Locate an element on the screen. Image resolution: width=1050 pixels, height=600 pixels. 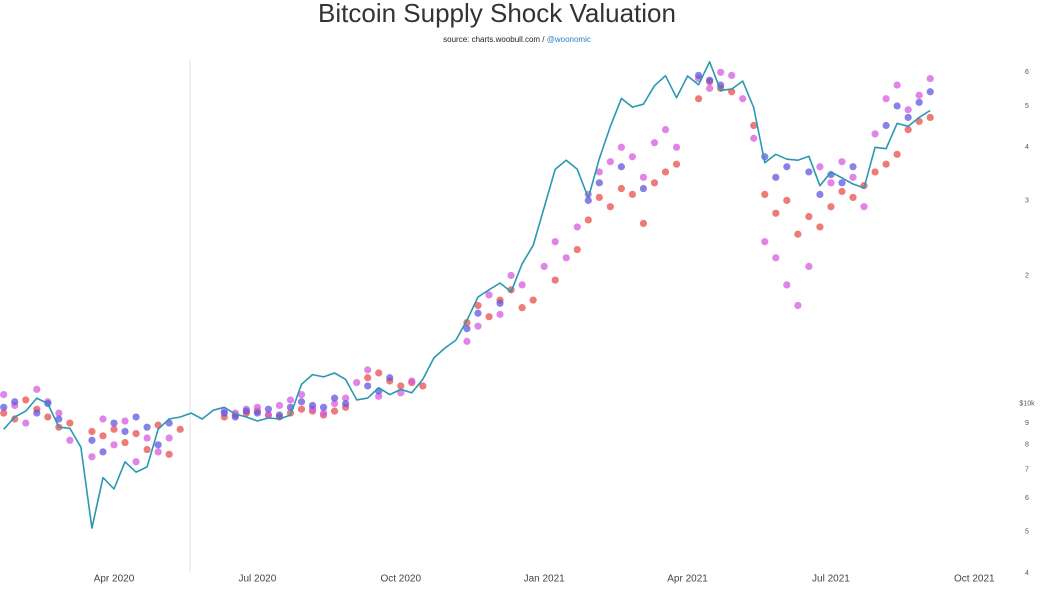
chart-subtitle: source: charts.woobull.com / @woonomic is located at coordinates (517, 39).